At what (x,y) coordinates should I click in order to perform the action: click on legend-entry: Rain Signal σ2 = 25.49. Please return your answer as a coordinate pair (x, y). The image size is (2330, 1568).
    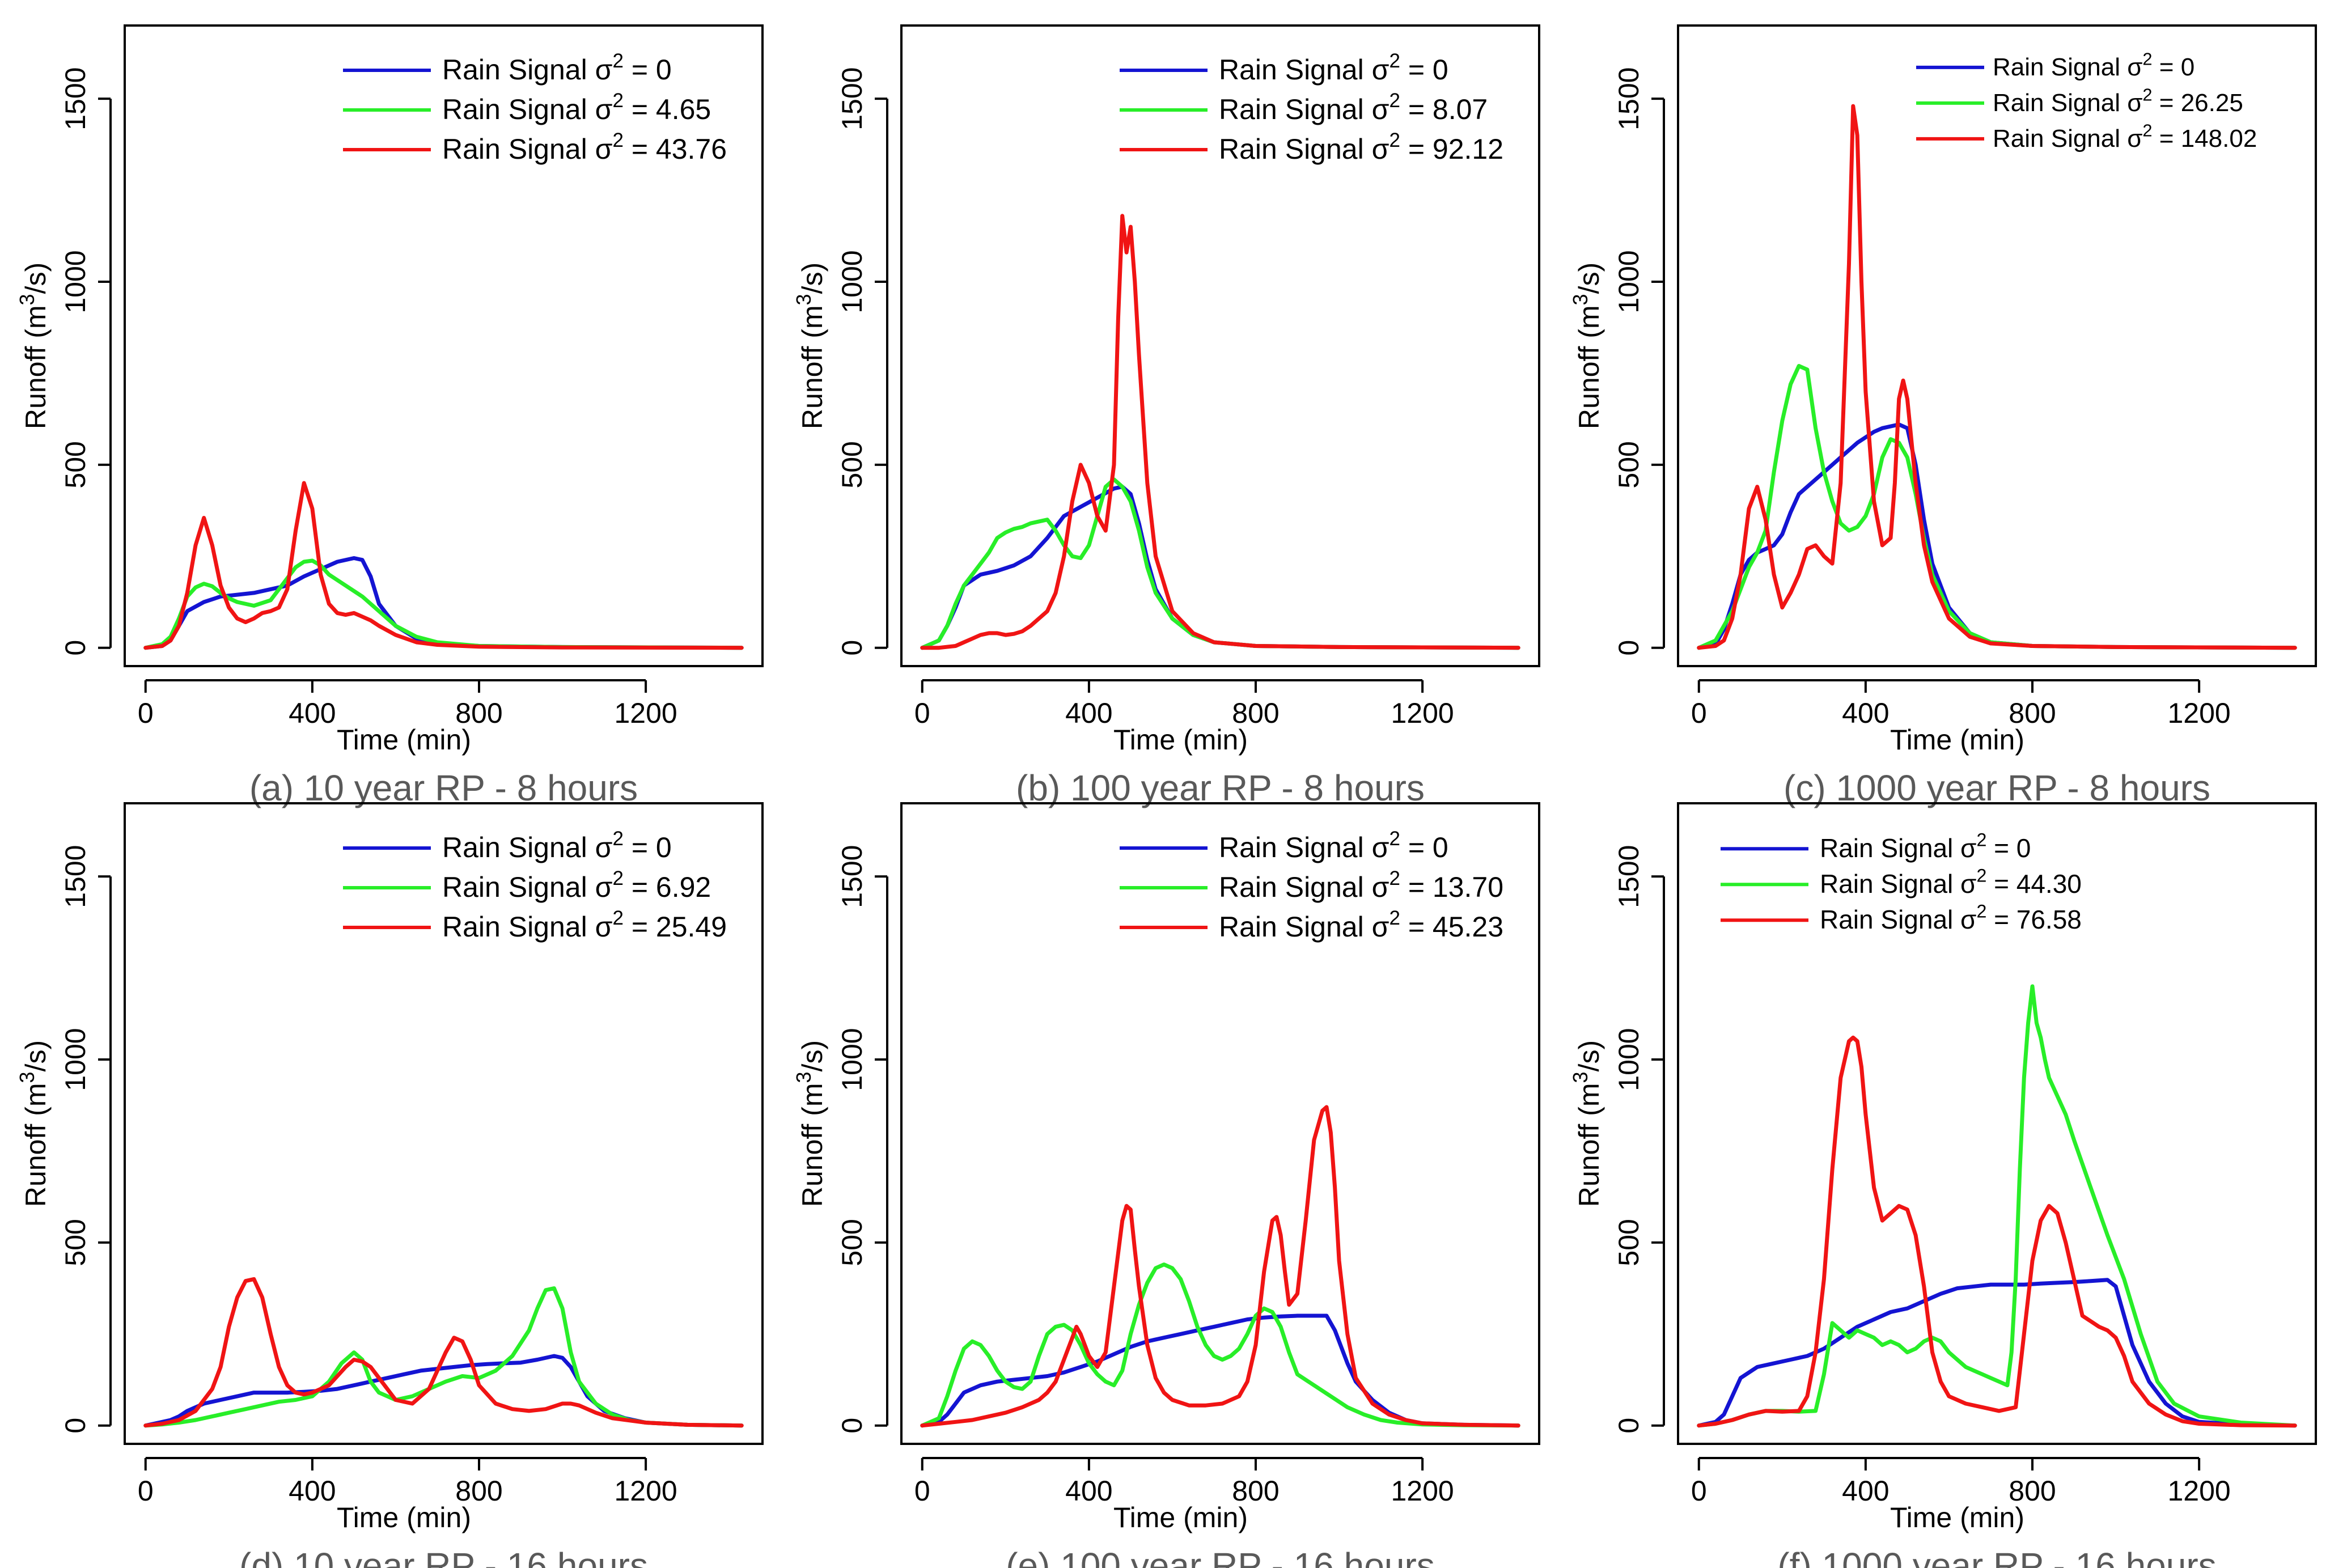
    Looking at the image, I should click on (584, 925).